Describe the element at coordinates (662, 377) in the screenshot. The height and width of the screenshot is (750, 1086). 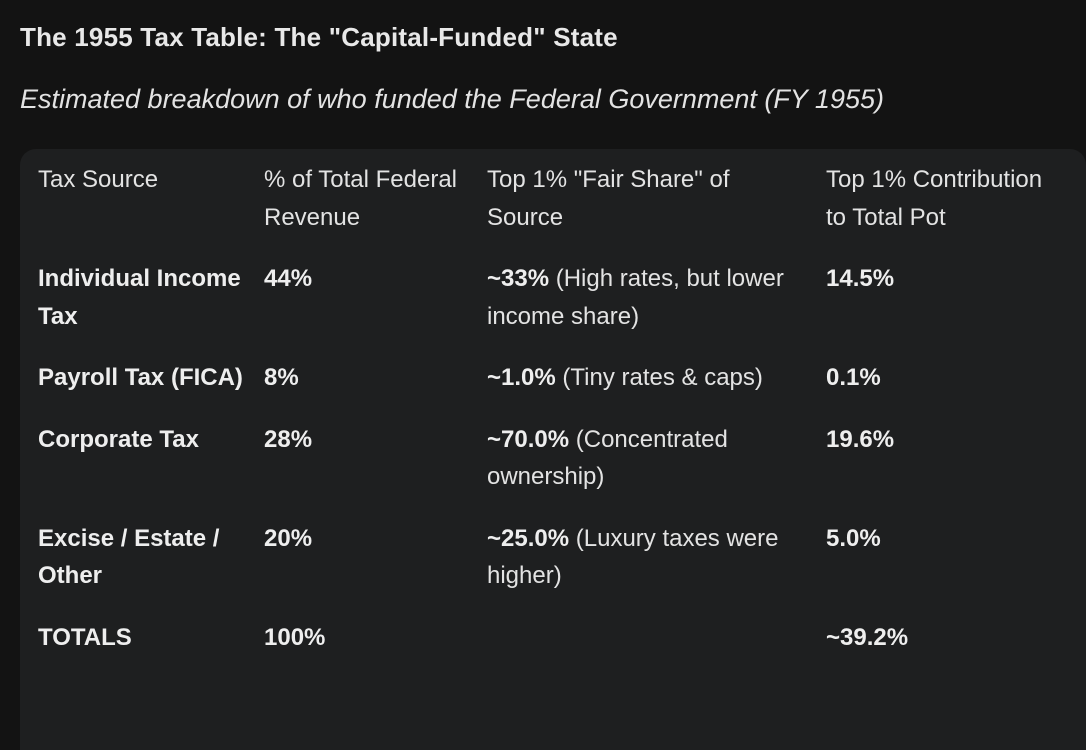
I see `fair-share-note: (Tiny rates & caps)` at that location.